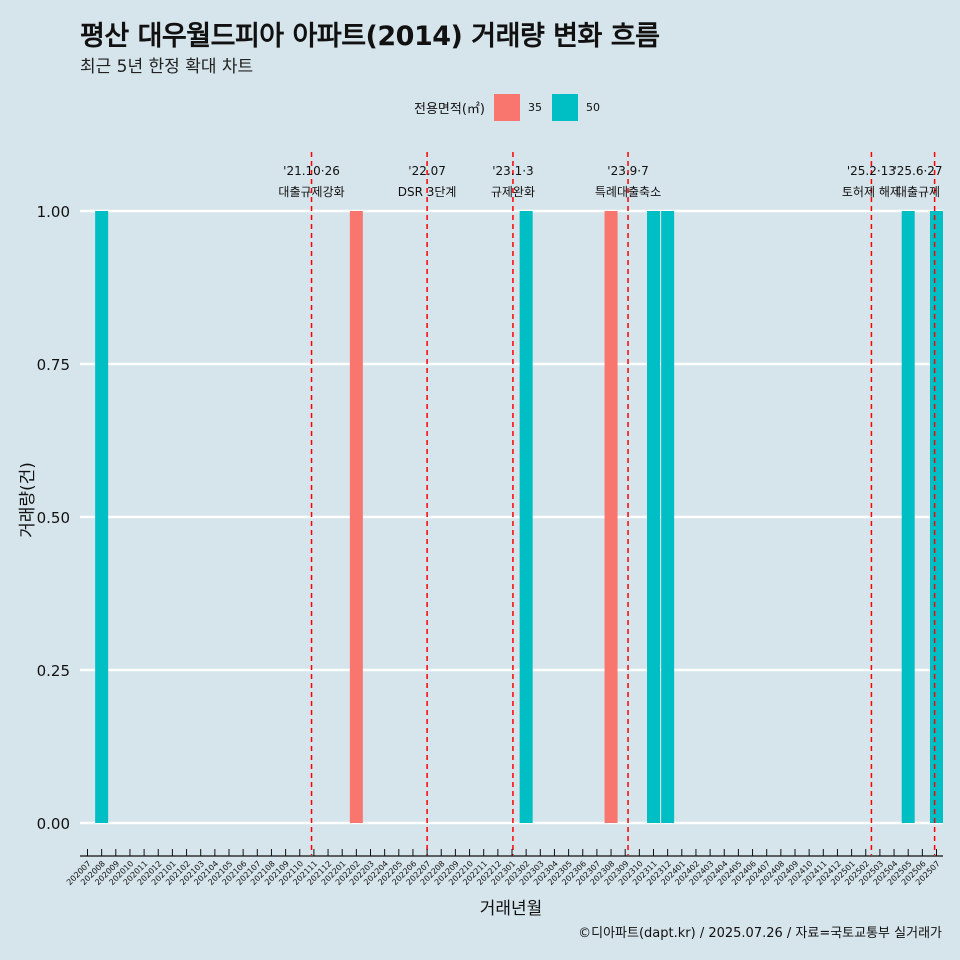  I want to click on event-date-label: '21.10·26, so click(311, 171).